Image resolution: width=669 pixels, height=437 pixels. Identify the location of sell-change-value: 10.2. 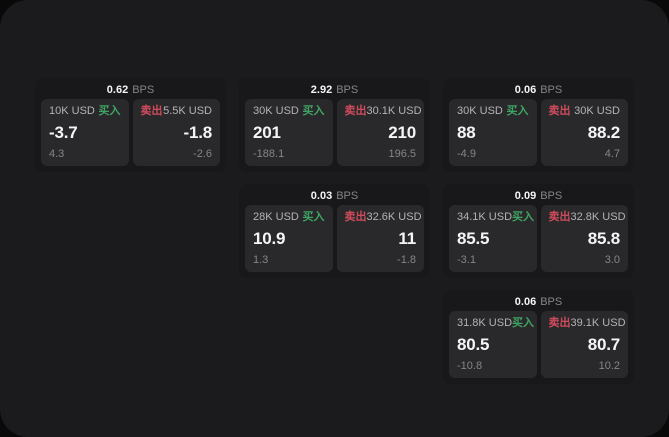
(609, 366).